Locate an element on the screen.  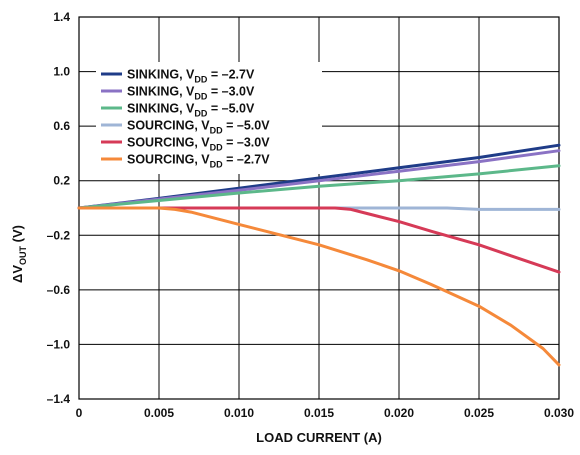
x-tick-label: 0.010 is located at coordinates (239, 413).